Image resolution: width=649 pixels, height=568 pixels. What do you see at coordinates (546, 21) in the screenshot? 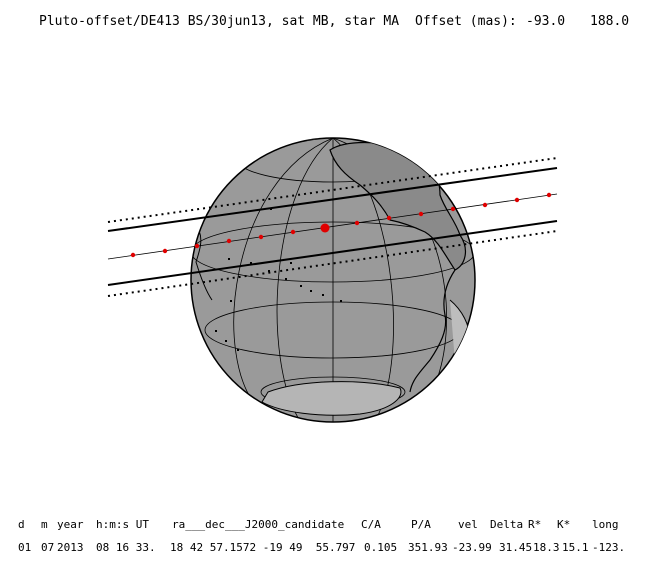
I see `offset-x-value: -93.0` at bounding box center [546, 21].